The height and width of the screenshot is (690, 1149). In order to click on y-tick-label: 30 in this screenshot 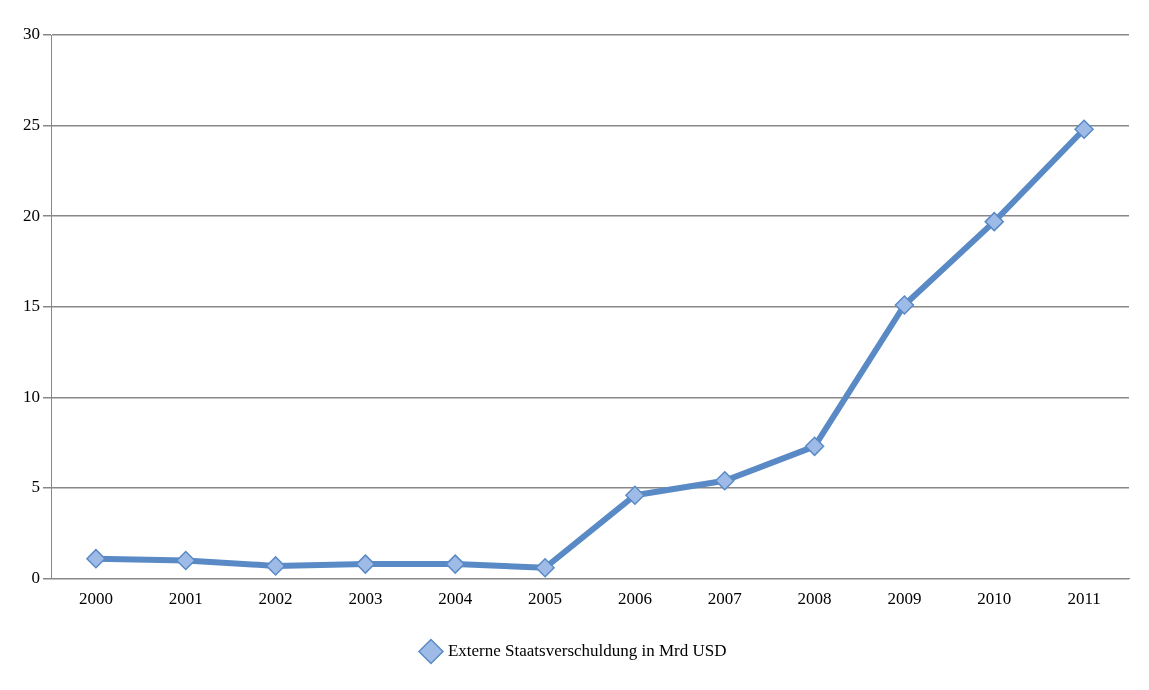, I will do `click(31, 34)`.